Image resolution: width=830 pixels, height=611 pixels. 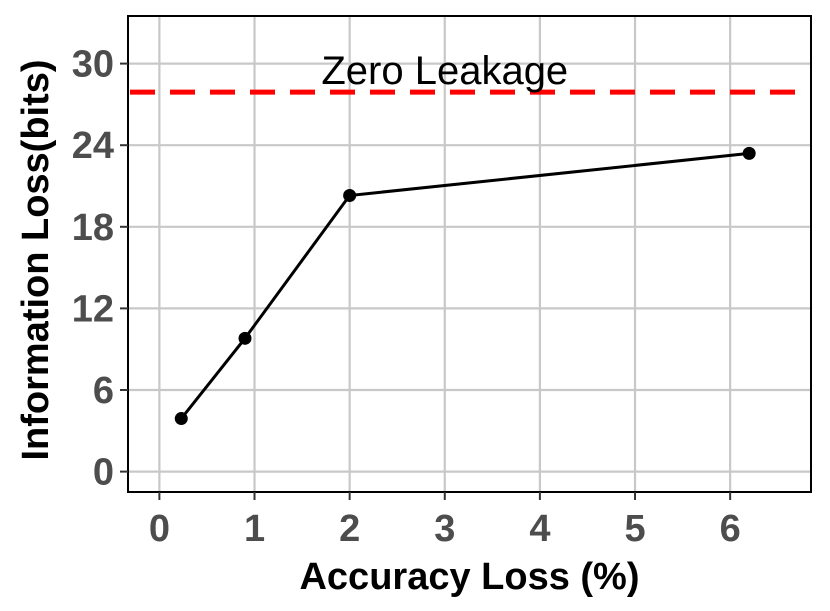 I want to click on zero-leakage-label: Zero Leakage, so click(x=444, y=71).